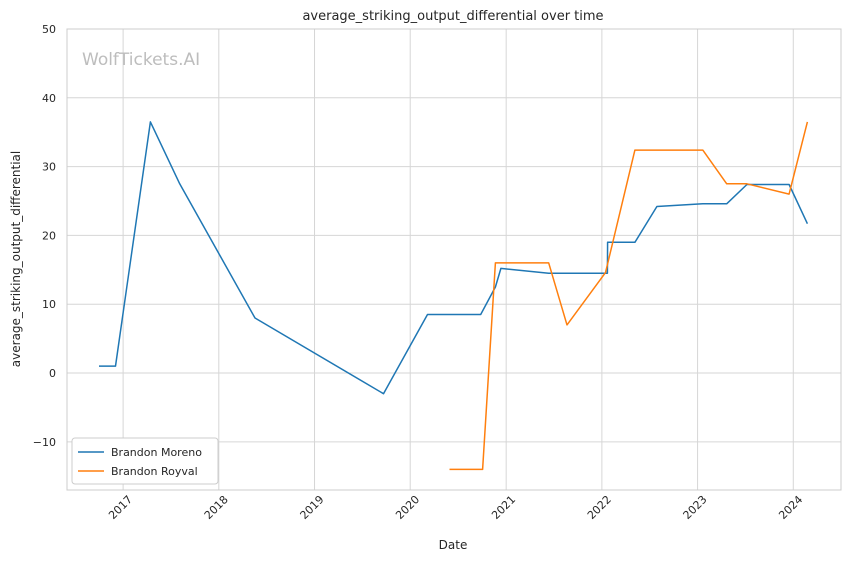 This screenshot has height=561, width=850. I want to click on x-tick-label: 2017, so click(120, 507).